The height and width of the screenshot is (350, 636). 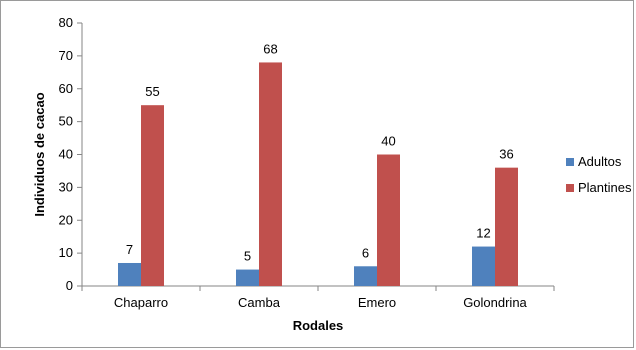 I want to click on x-tick-label: Emero, so click(x=377, y=302).